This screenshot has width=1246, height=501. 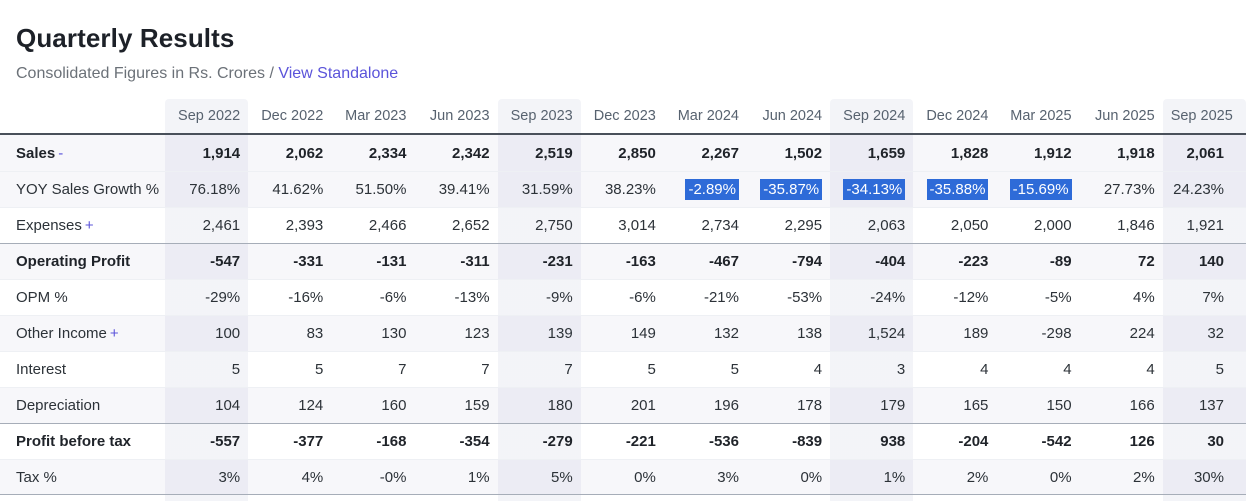 What do you see at coordinates (61, 153) in the screenshot?
I see `collapse-toggle-link: -` at bounding box center [61, 153].